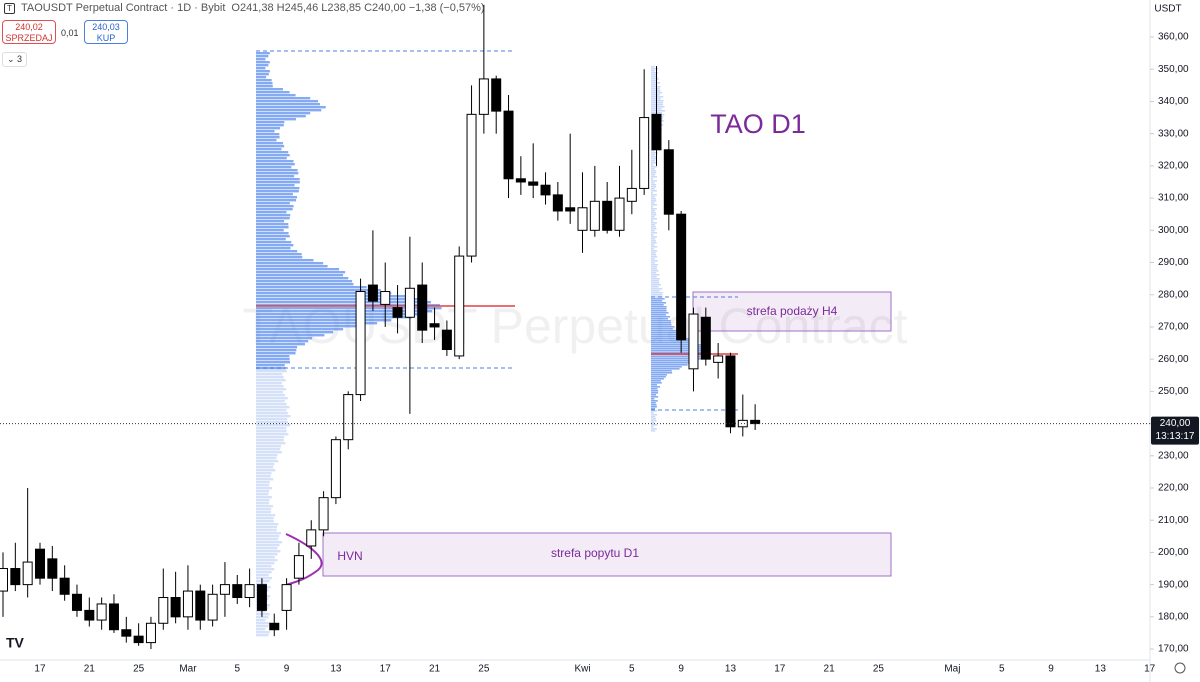  What do you see at coordinates (29, 32) in the screenshot?
I see `sell-button: 240,02 SPRZEDAJ` at bounding box center [29, 32].